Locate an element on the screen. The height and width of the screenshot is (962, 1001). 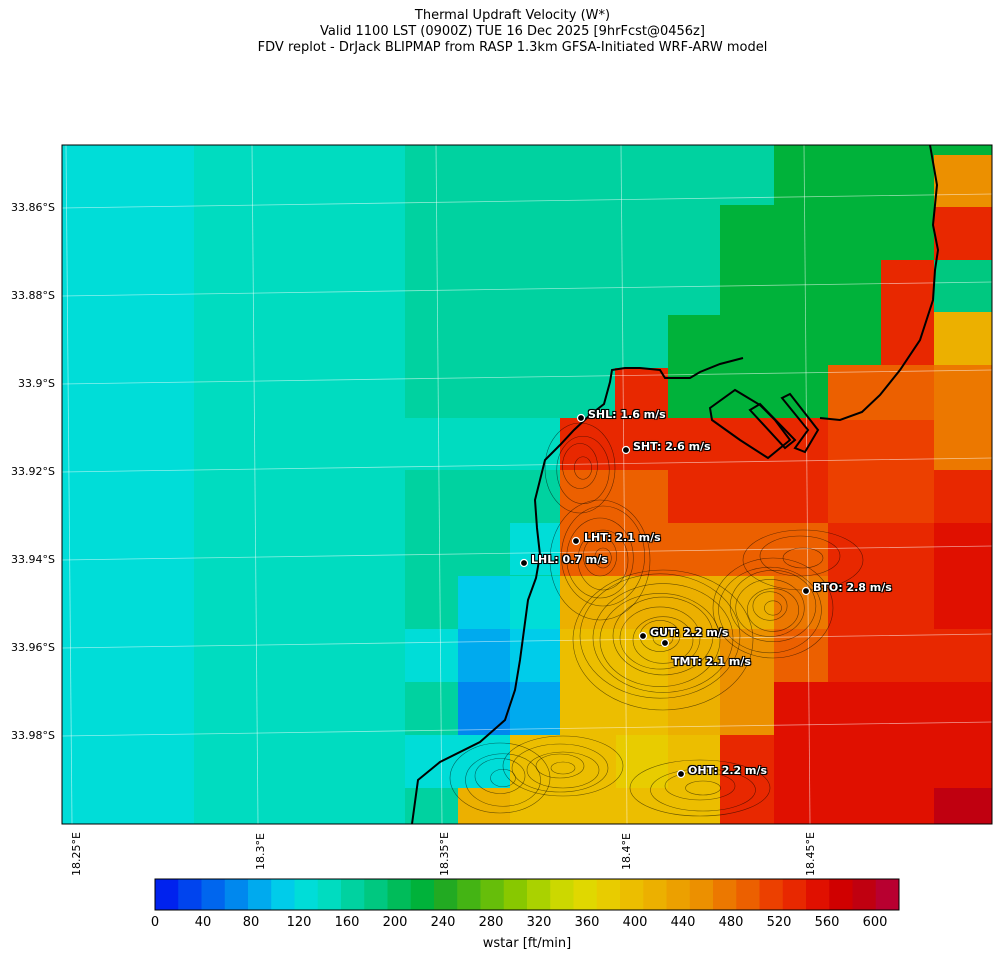
colorbar-tick-label: 560 is located at coordinates (827, 922).